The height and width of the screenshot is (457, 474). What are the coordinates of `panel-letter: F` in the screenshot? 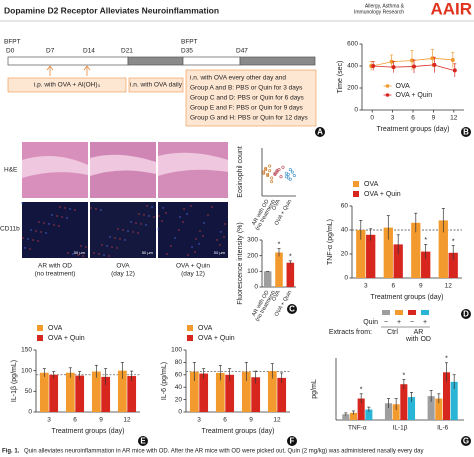 It's located at (292, 441).